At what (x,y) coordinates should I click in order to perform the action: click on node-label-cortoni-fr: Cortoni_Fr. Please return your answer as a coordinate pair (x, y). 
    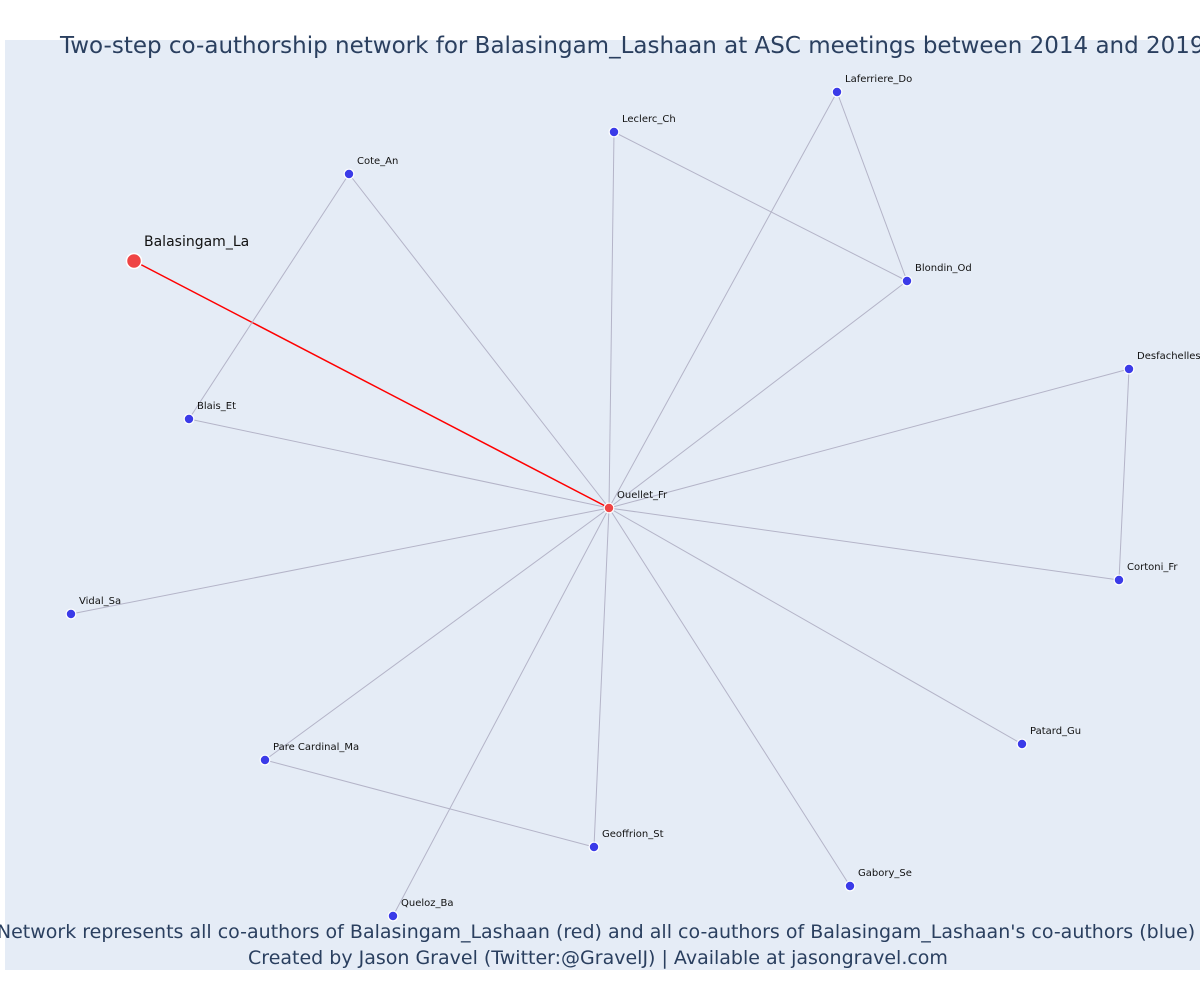
    Looking at the image, I should click on (1152, 567).